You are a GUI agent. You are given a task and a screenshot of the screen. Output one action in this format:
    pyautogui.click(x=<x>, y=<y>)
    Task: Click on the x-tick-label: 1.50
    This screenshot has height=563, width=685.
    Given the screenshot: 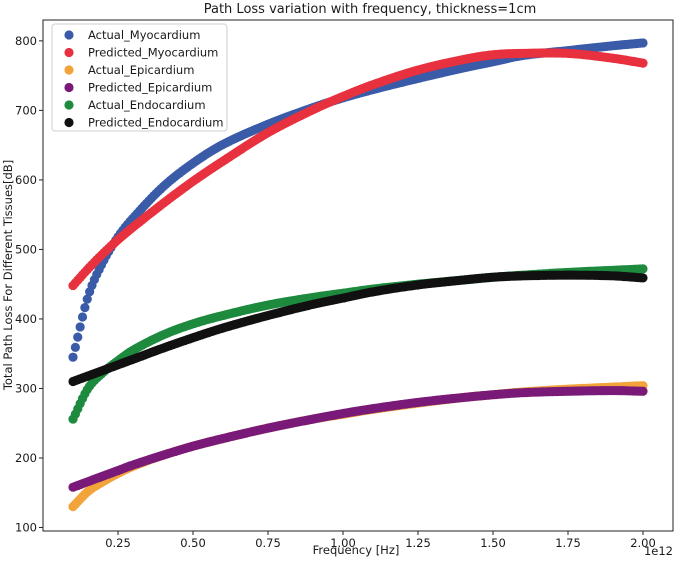 What is the action you would take?
    pyautogui.click(x=493, y=543)
    